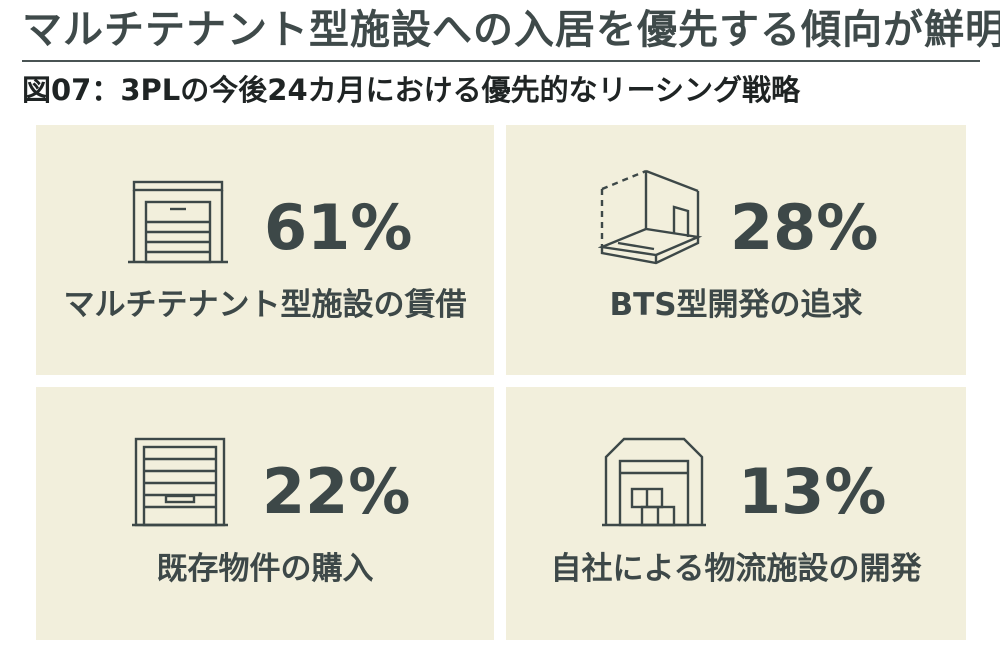 This screenshot has width=1000, height=660. What do you see at coordinates (804, 227) in the screenshot?
I see `stat-value: 28%` at bounding box center [804, 227].